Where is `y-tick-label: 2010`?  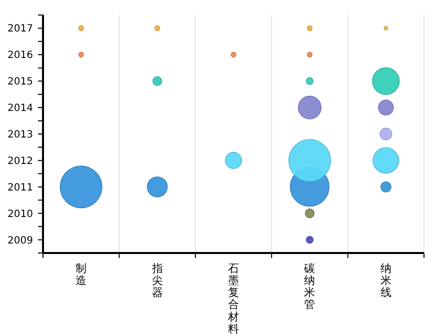 y-tick-label: 2010 is located at coordinates (20, 214).